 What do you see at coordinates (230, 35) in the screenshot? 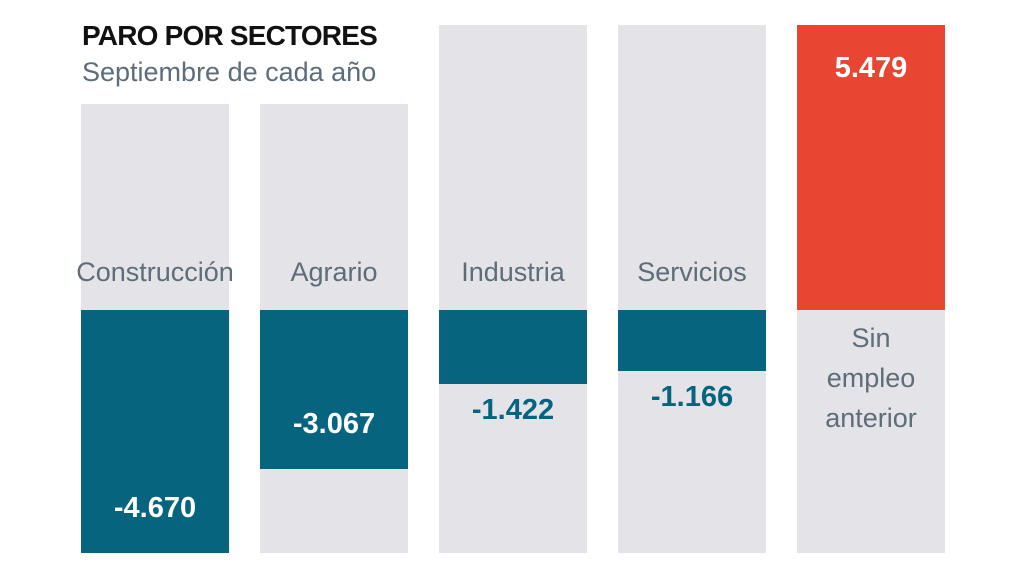
I see `chart-title: PARO POR SECTORES` at bounding box center [230, 35].